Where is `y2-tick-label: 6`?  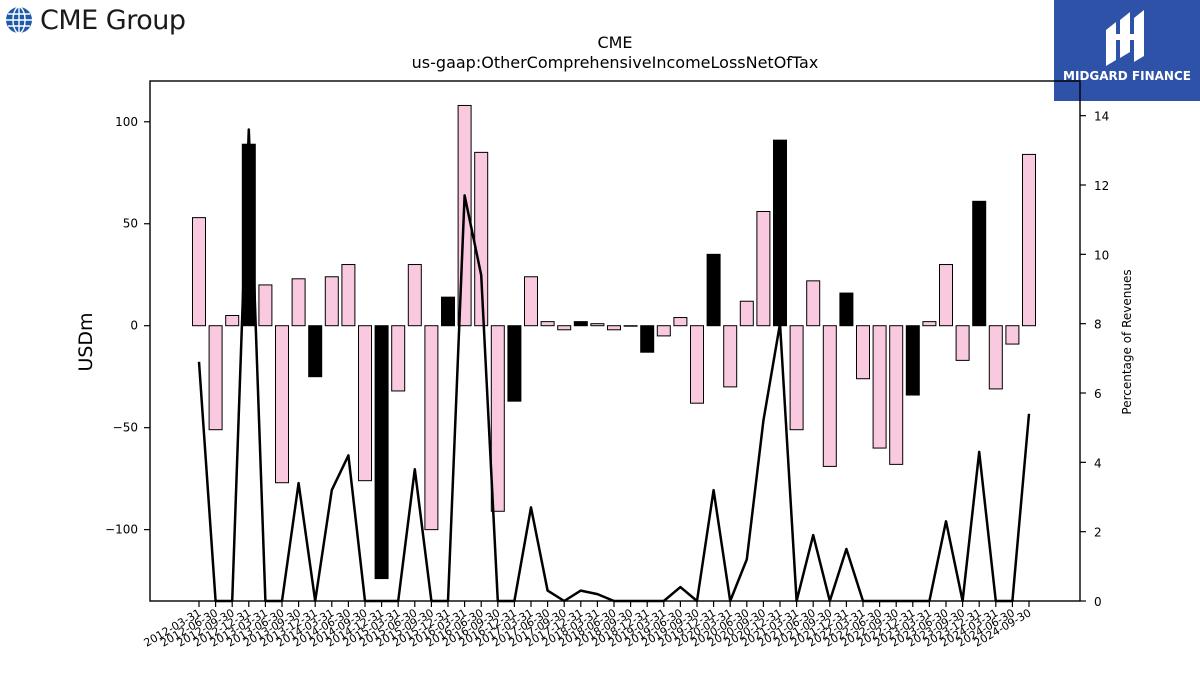
y2-tick-label: 6 is located at coordinates (1098, 394).